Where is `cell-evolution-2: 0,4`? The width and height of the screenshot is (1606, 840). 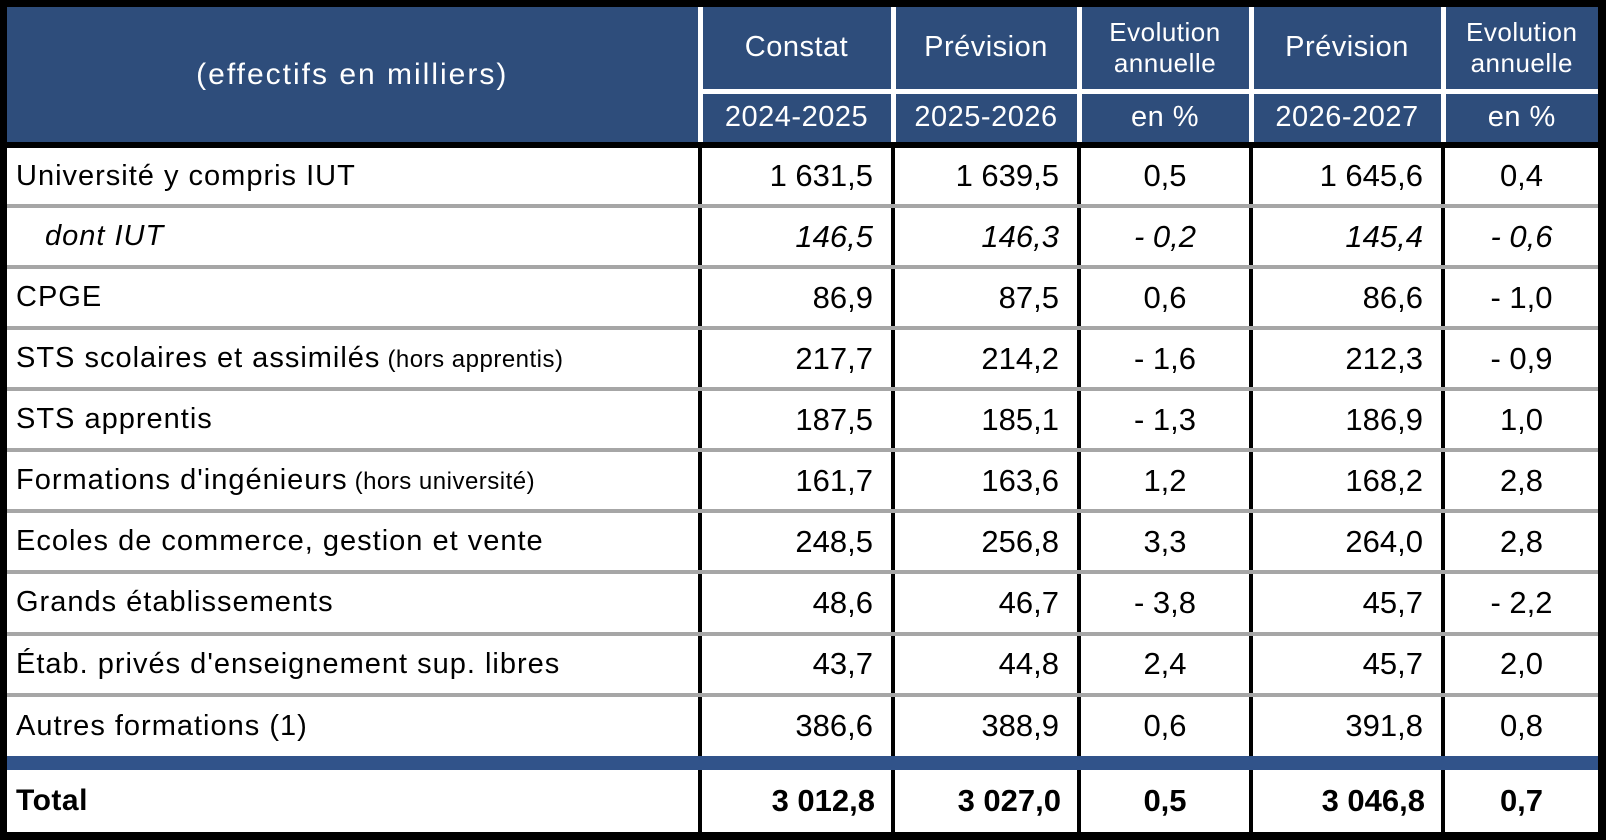 cell-evolution-2: 0,4 is located at coordinates (1519, 175).